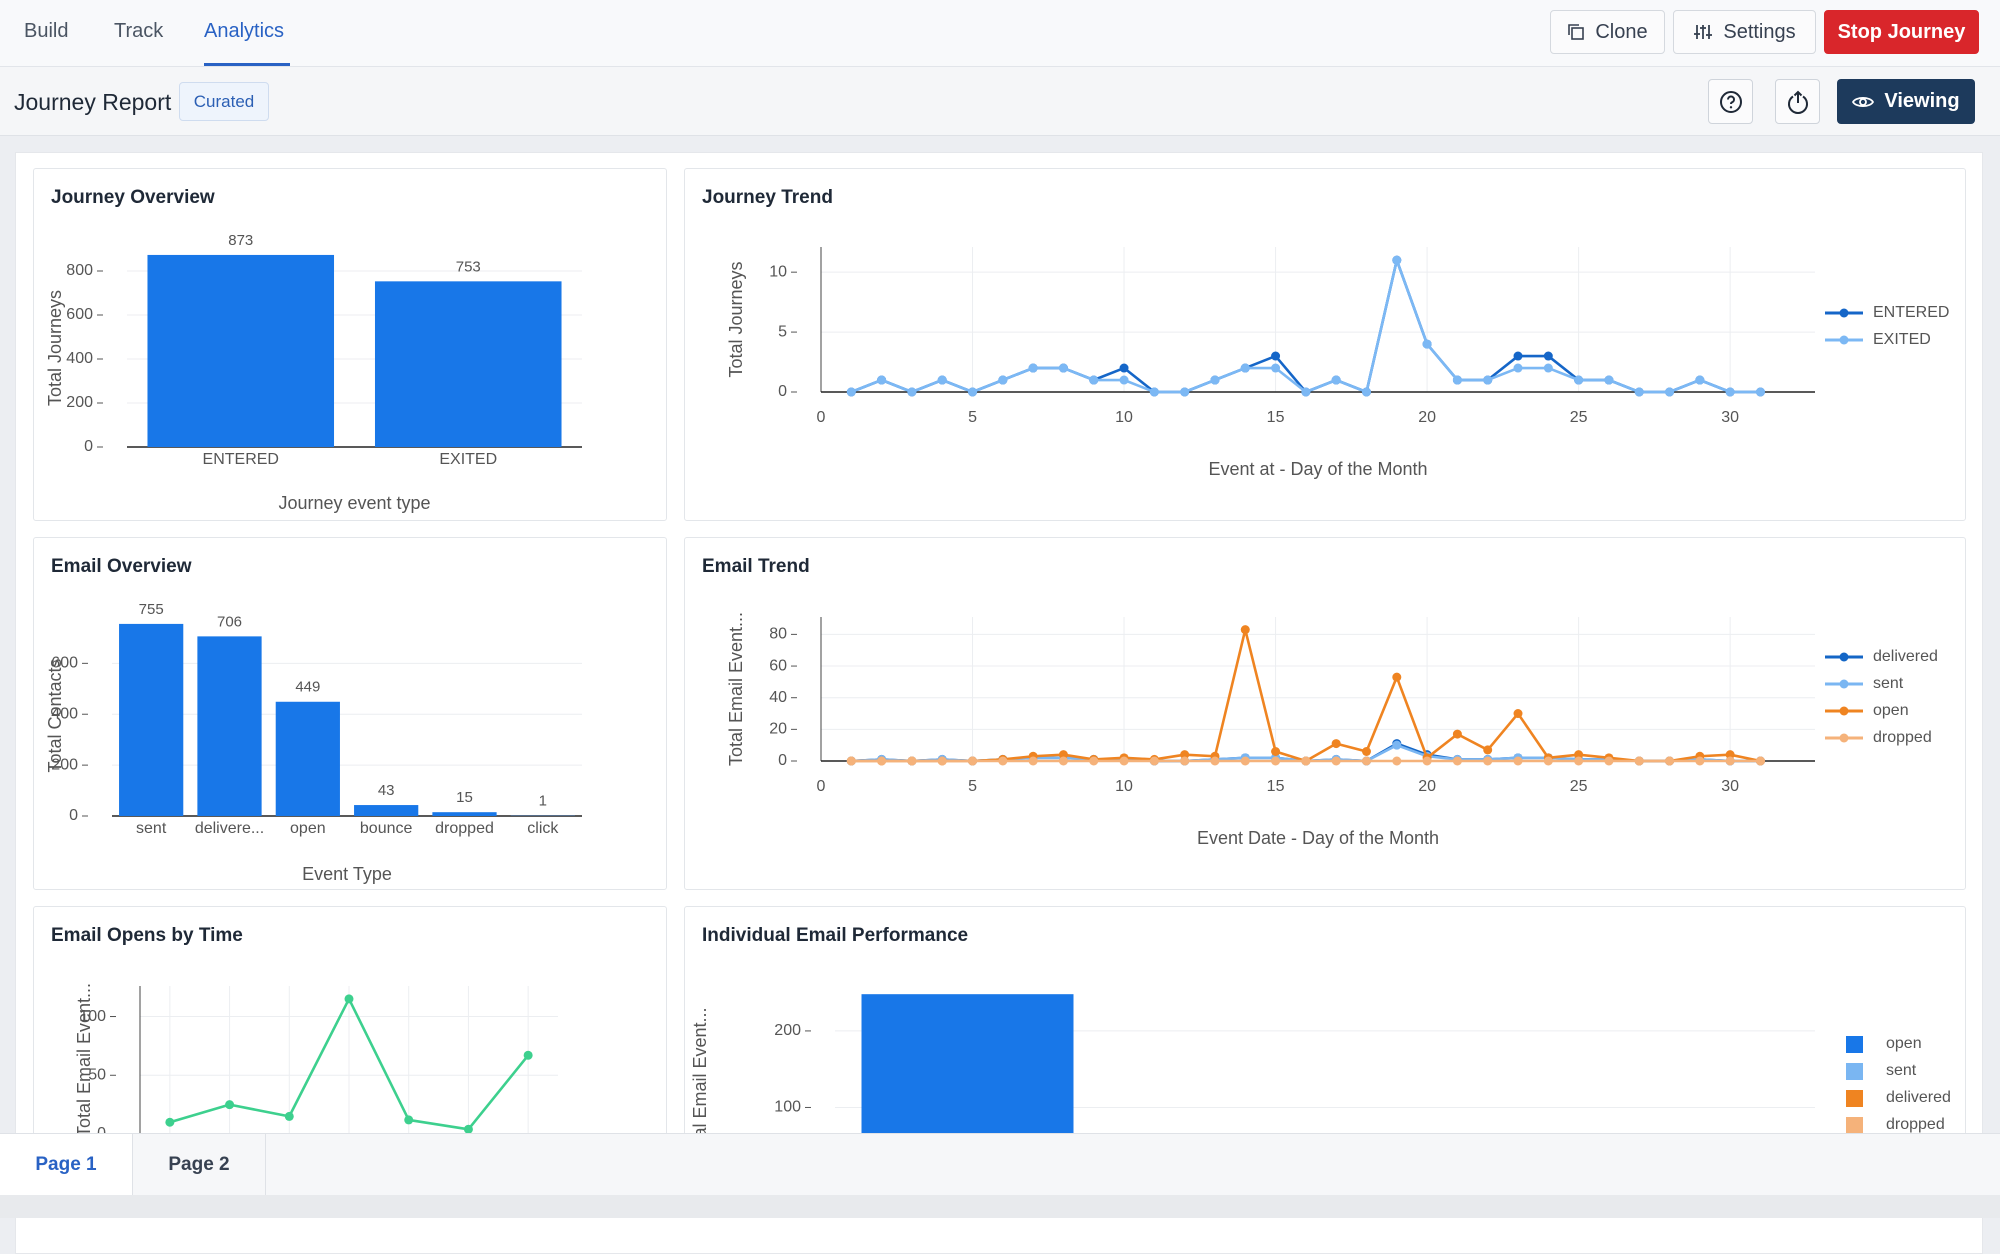 This screenshot has width=2000, height=1254. I want to click on legend-label: sent, so click(1901, 1070).